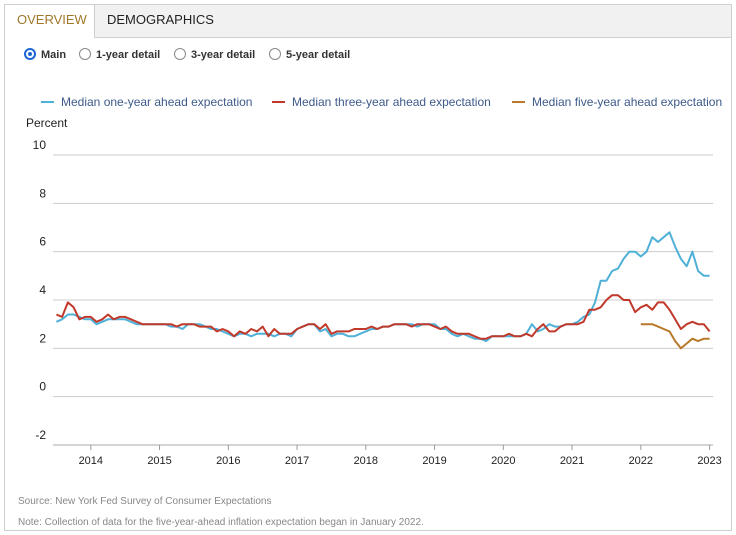 The width and height of the screenshot is (736, 535). I want to click on y-tick-label: -2, so click(40, 435).